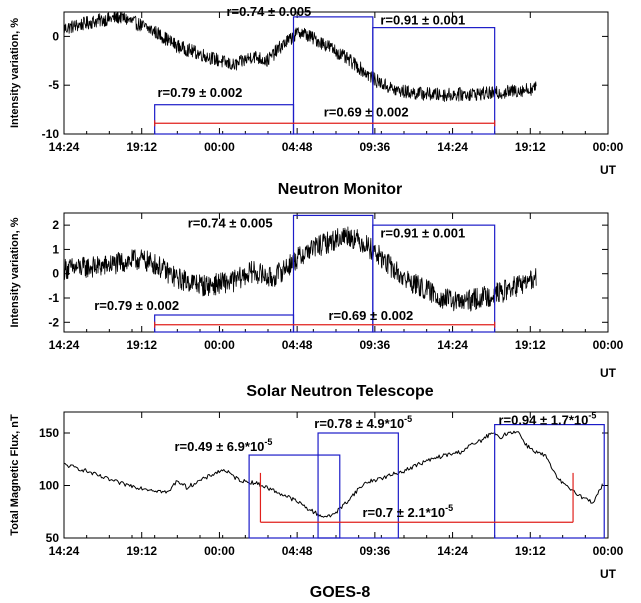  What do you see at coordinates (53, 85) in the screenshot?
I see `y-tick-label: -5` at bounding box center [53, 85].